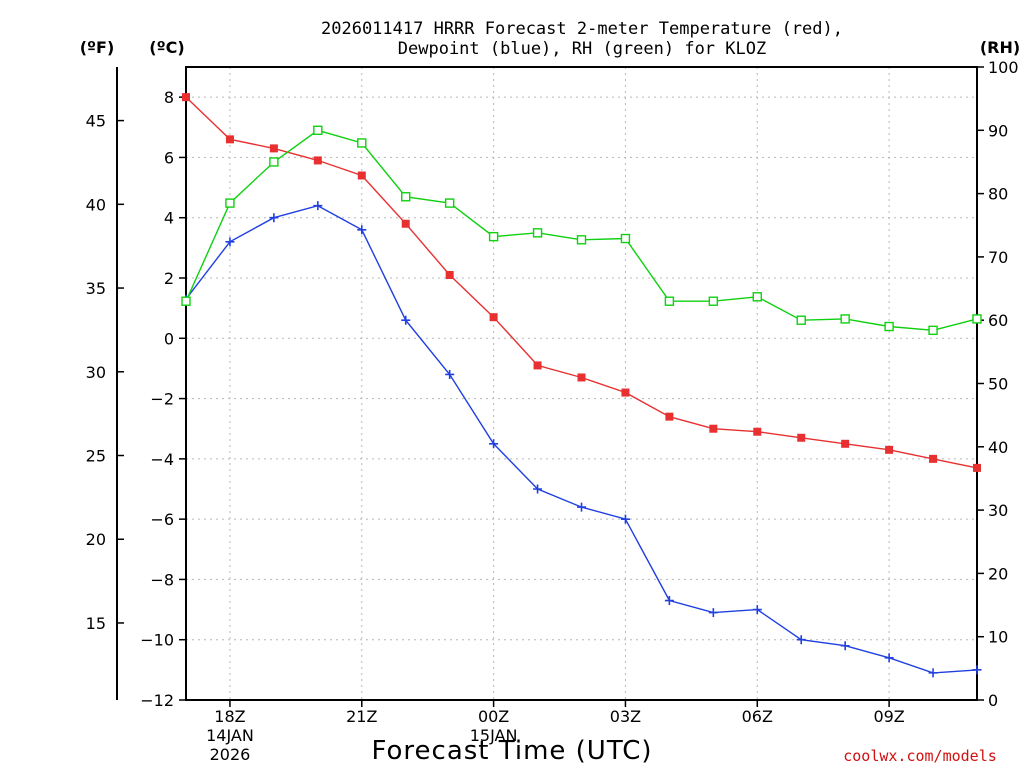 The height and width of the screenshot is (768, 1024). I want to click on fahrenheit-tick-labels: 45 40 35 30 25 20 15, so click(105, 372).